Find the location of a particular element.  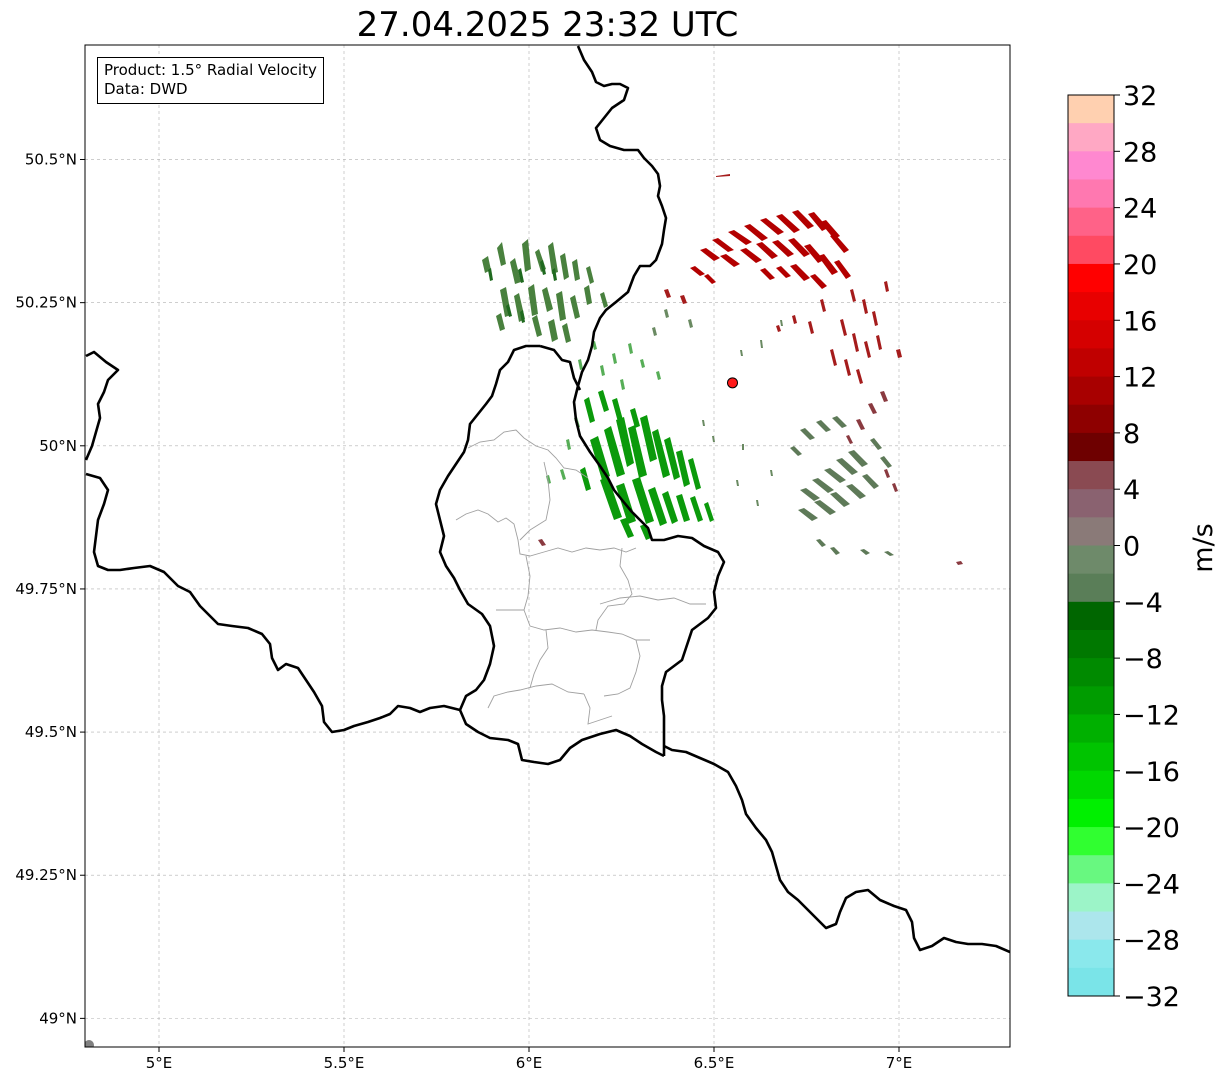

corner-marker is located at coordinates (89, 1043).